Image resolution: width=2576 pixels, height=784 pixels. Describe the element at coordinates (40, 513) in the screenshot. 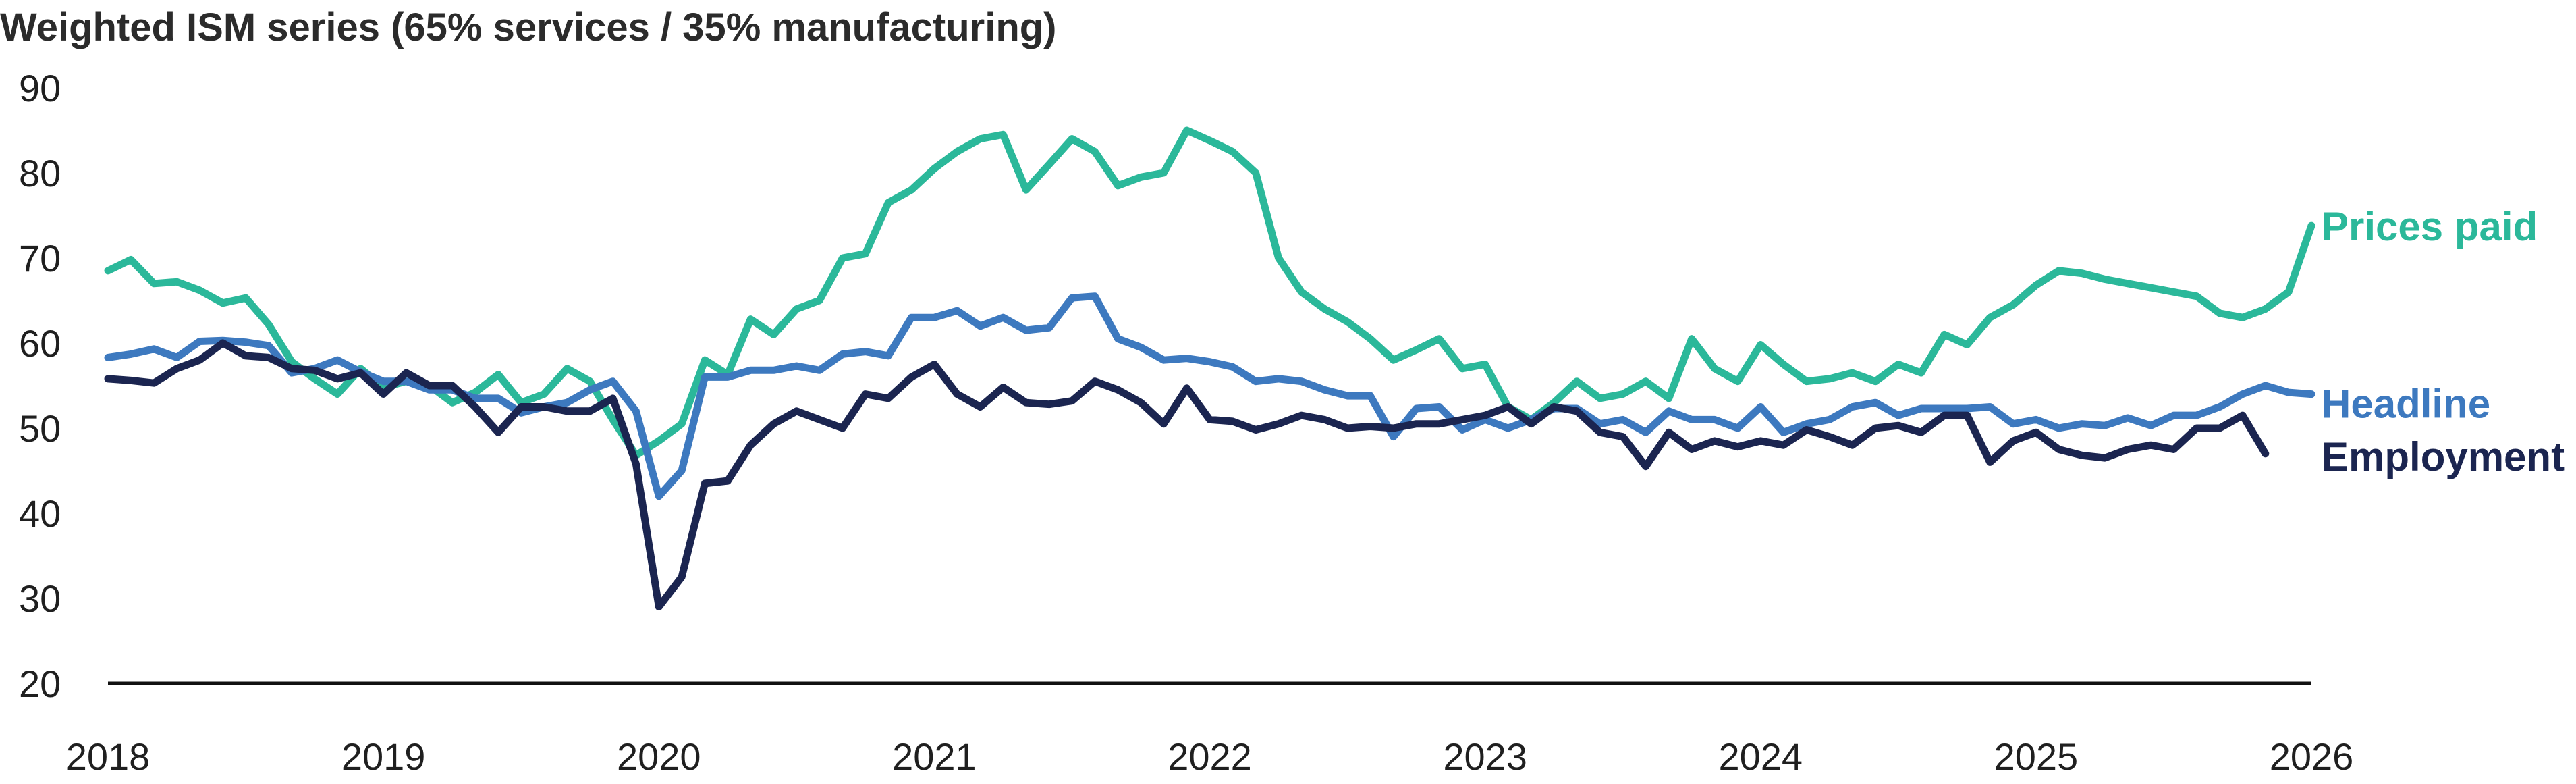

I see `y-tick-label: 40` at that location.